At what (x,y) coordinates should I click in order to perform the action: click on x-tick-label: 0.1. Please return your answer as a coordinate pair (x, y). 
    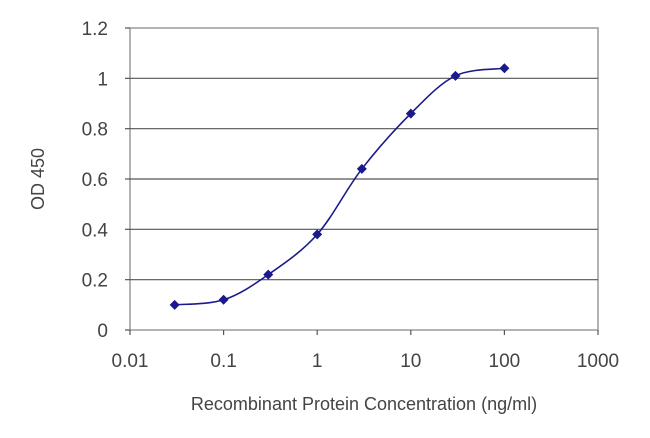
    Looking at the image, I should click on (223, 361).